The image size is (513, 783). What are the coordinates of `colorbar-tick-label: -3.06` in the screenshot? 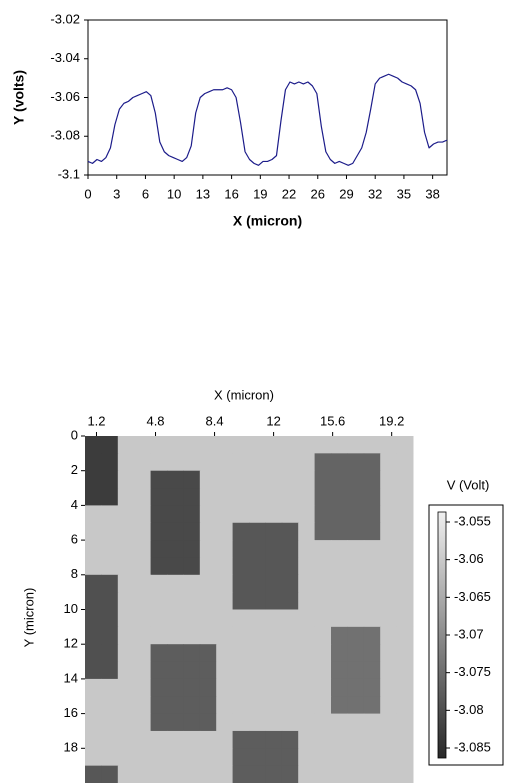 It's located at (469, 558).